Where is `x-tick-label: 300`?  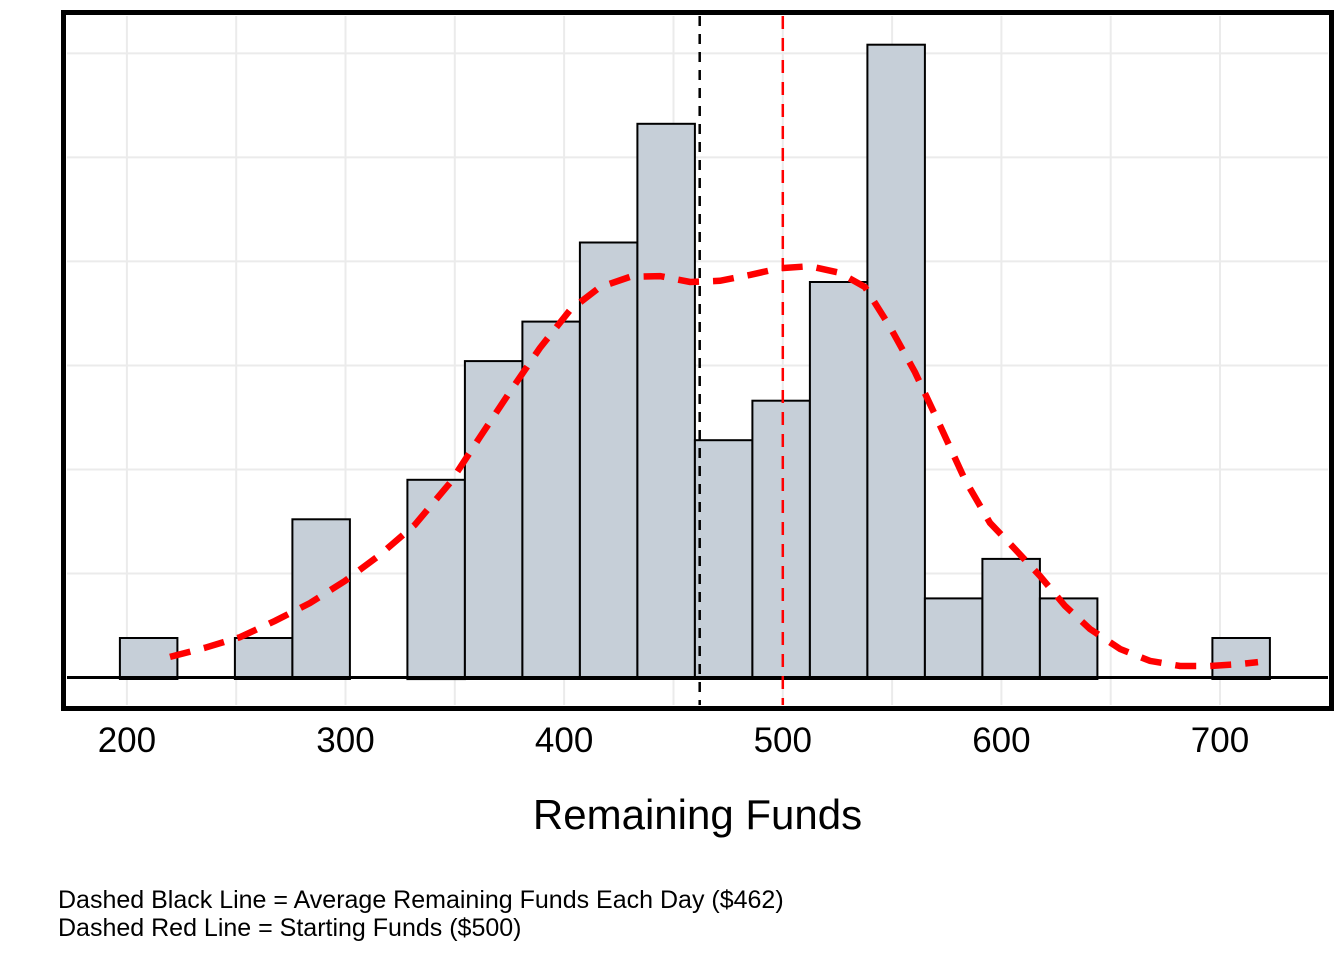
x-tick-label: 300 is located at coordinates (345, 740).